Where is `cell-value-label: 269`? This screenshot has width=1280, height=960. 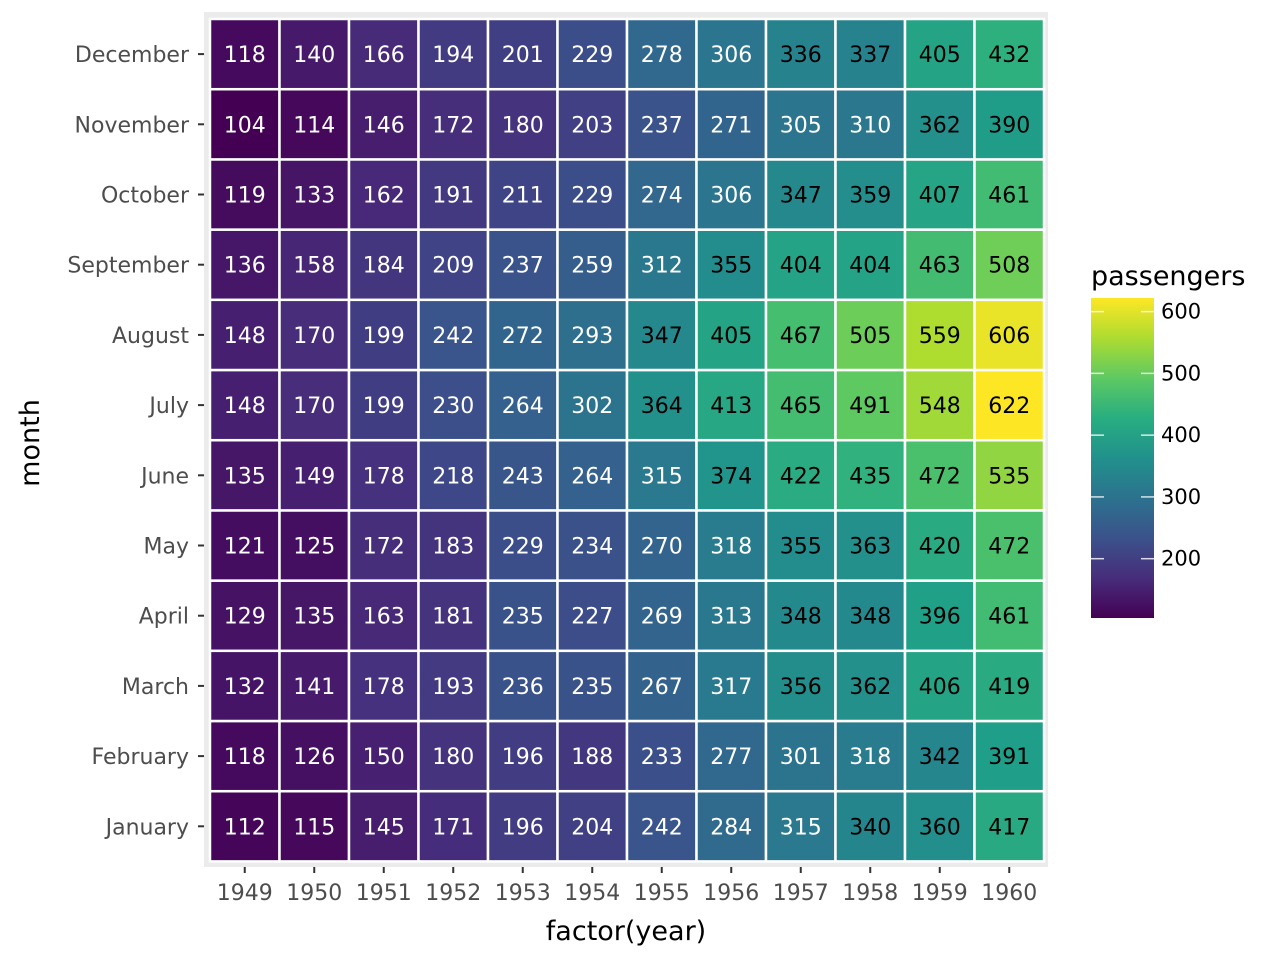
cell-value-label: 269 is located at coordinates (662, 617).